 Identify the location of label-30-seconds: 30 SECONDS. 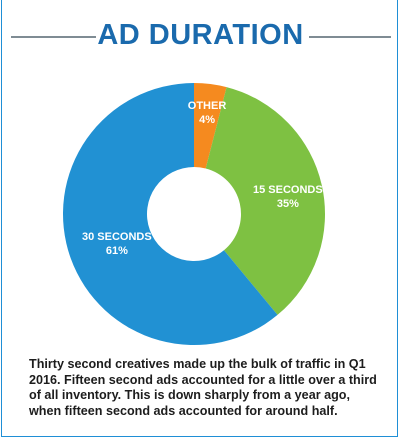
(117, 237).